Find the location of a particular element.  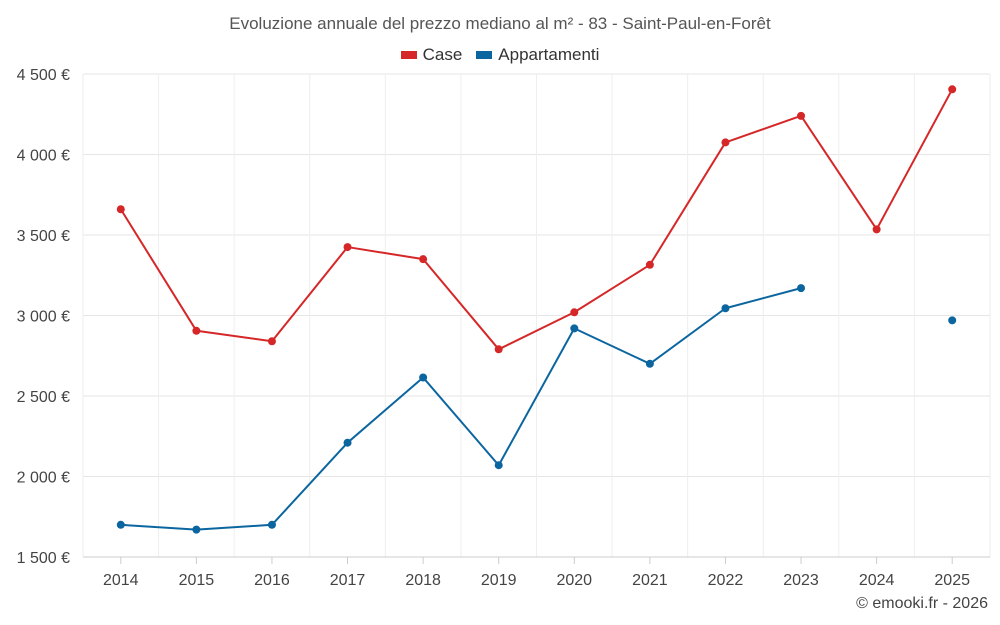

x-tick-label: 2019 is located at coordinates (499, 580).